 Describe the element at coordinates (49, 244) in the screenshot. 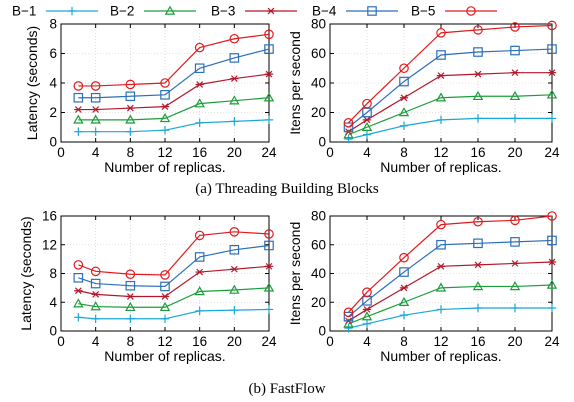

I see `y-tick-label: 12` at that location.